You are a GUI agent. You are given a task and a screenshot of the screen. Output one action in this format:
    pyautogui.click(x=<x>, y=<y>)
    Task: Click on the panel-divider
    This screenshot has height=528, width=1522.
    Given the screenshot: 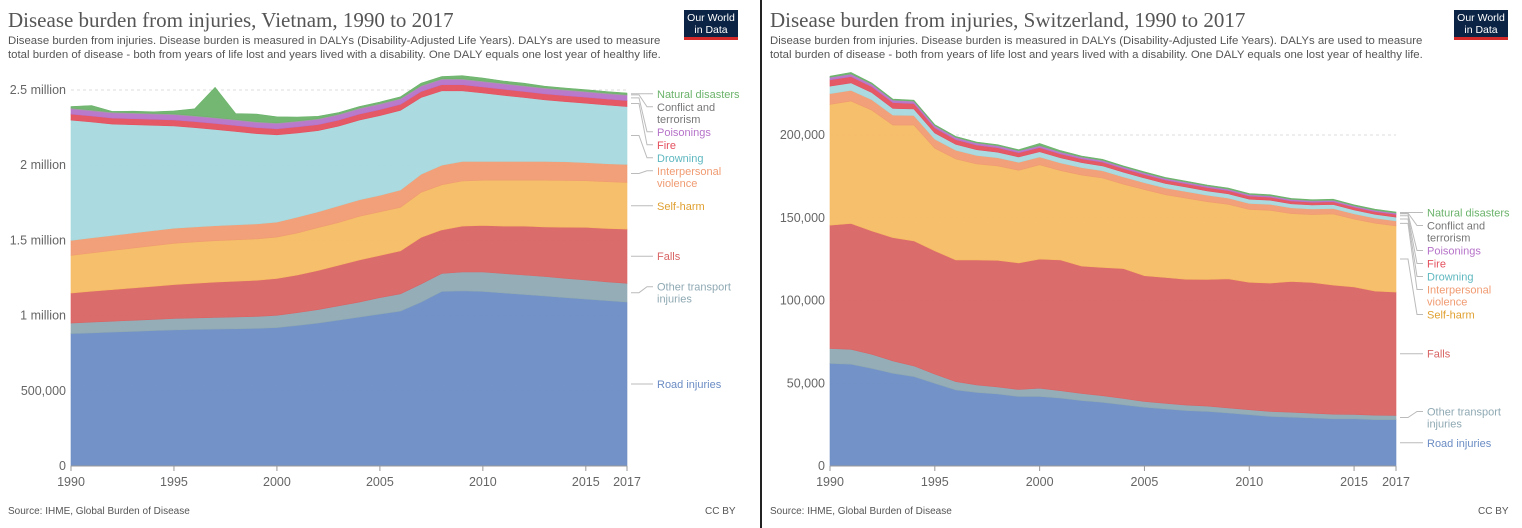 What is the action you would take?
    pyautogui.click(x=761, y=264)
    